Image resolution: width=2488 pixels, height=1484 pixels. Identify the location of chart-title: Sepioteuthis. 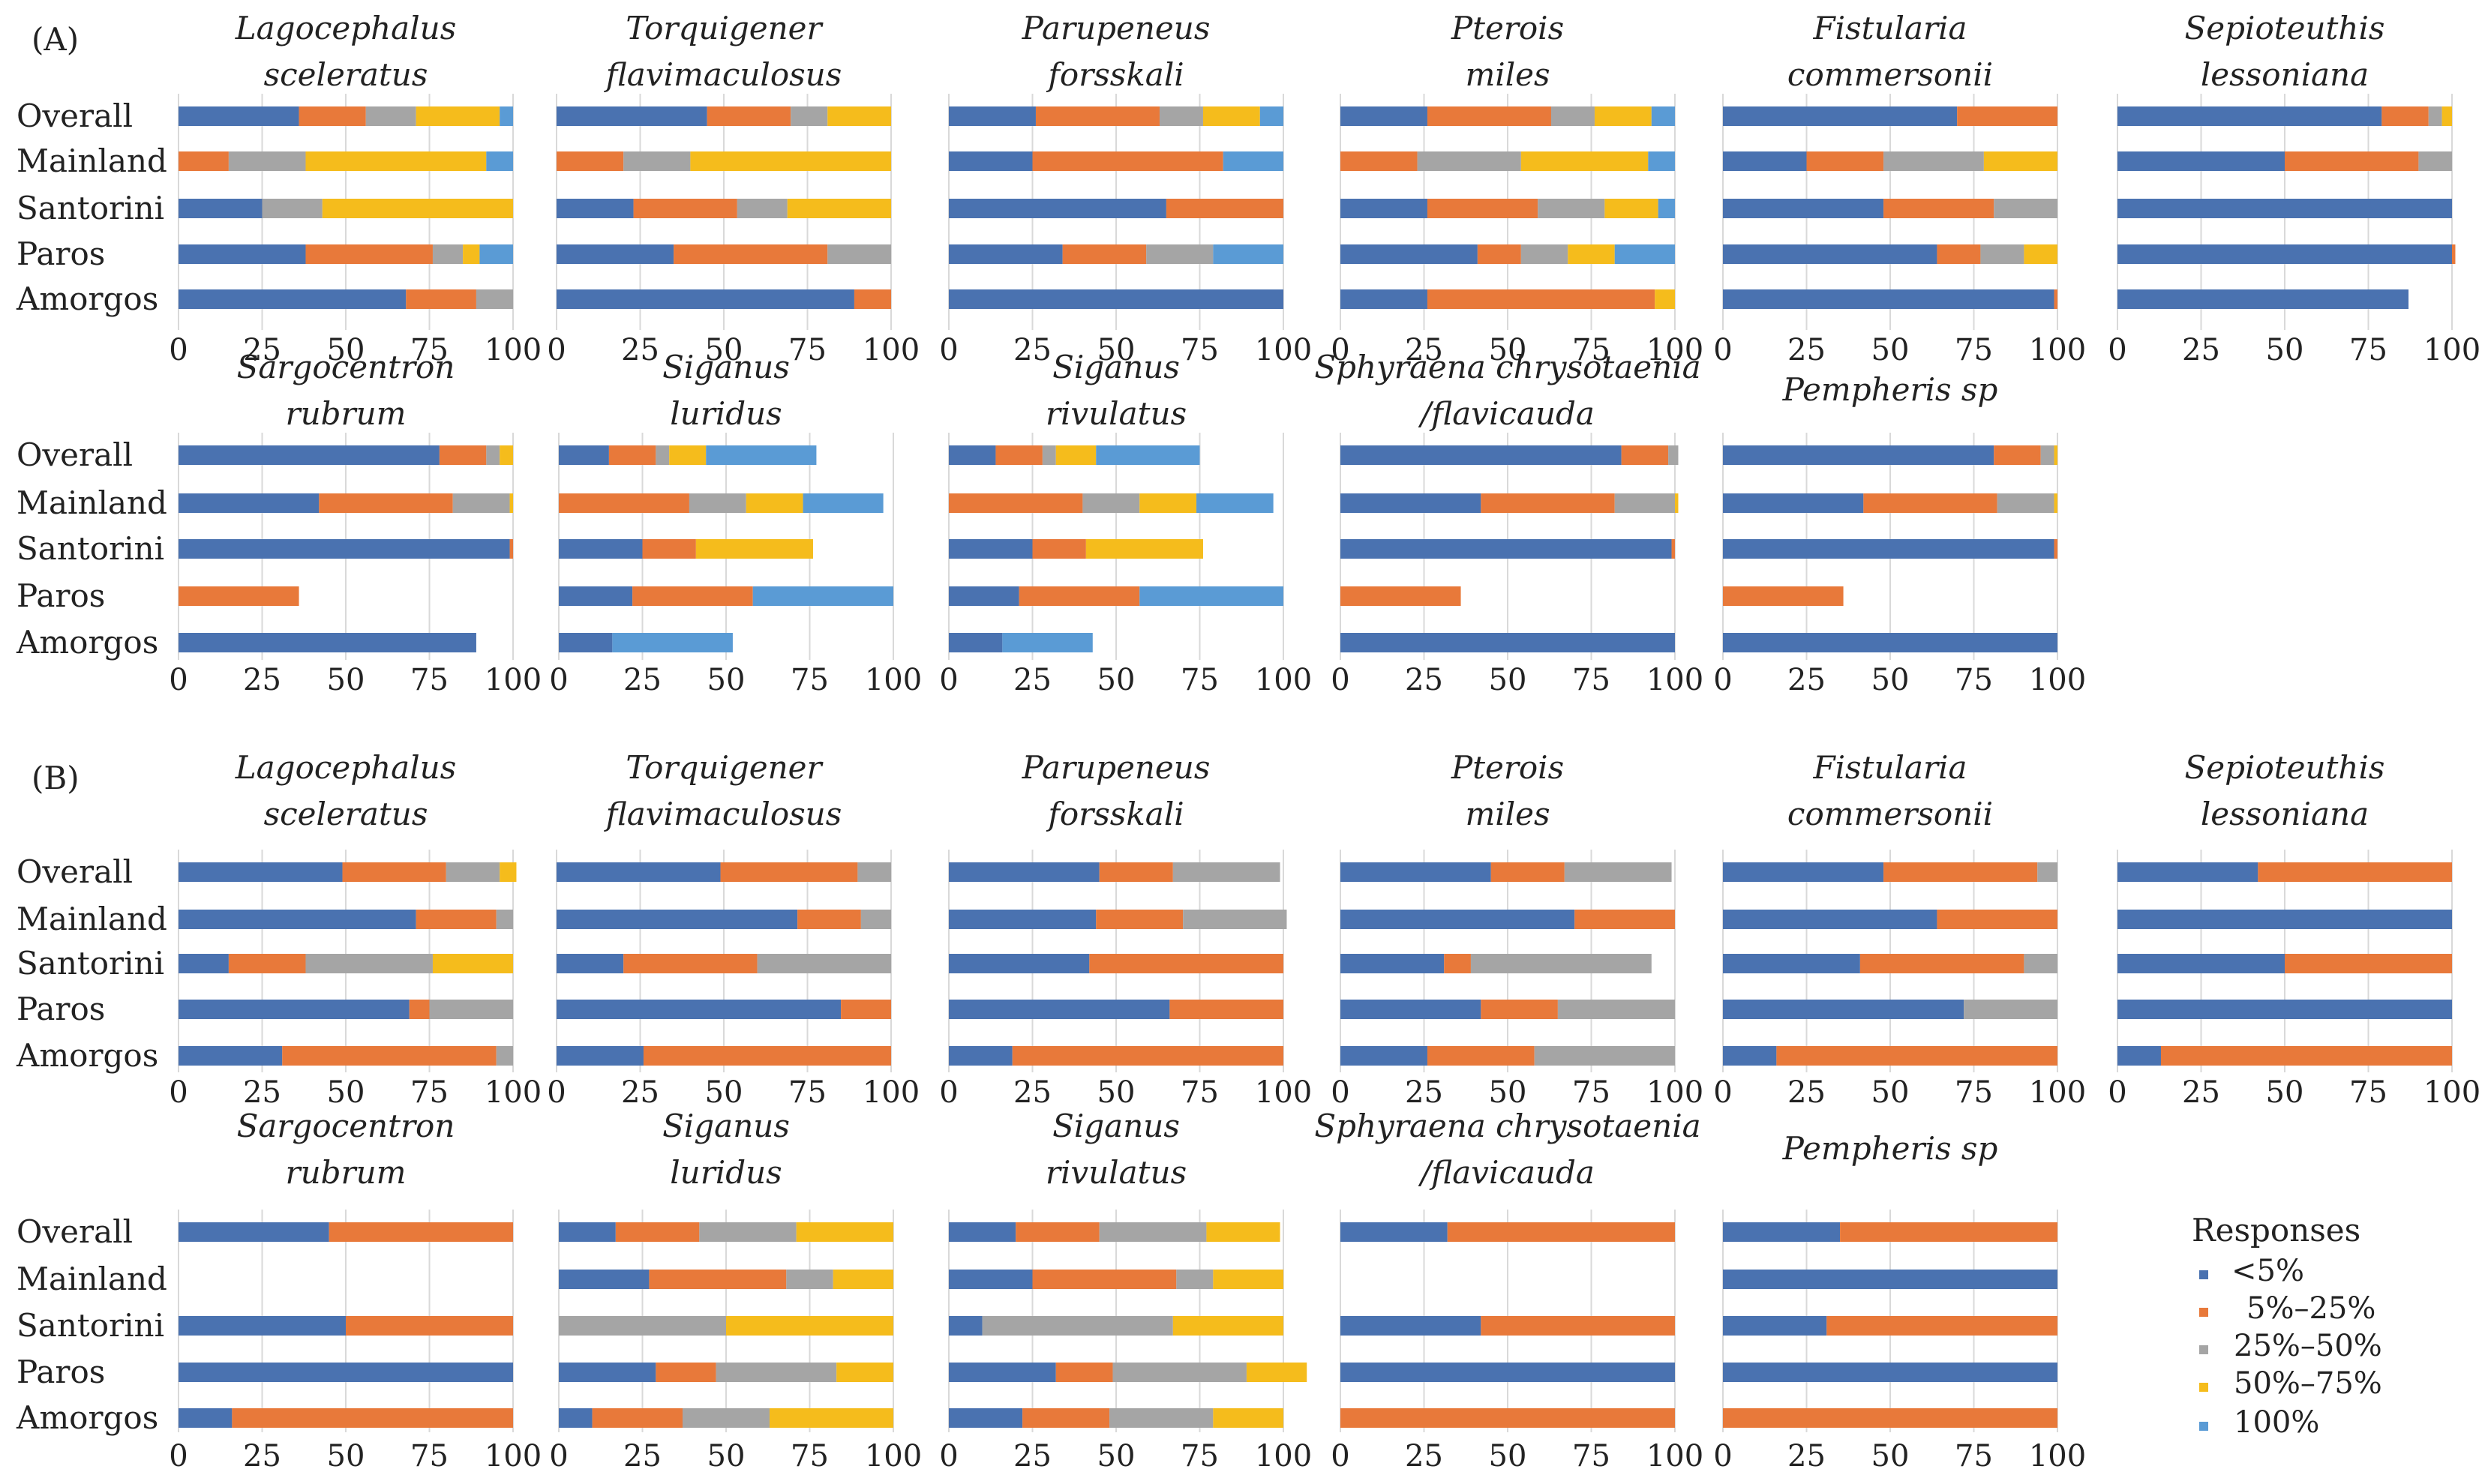
(2285, 767).